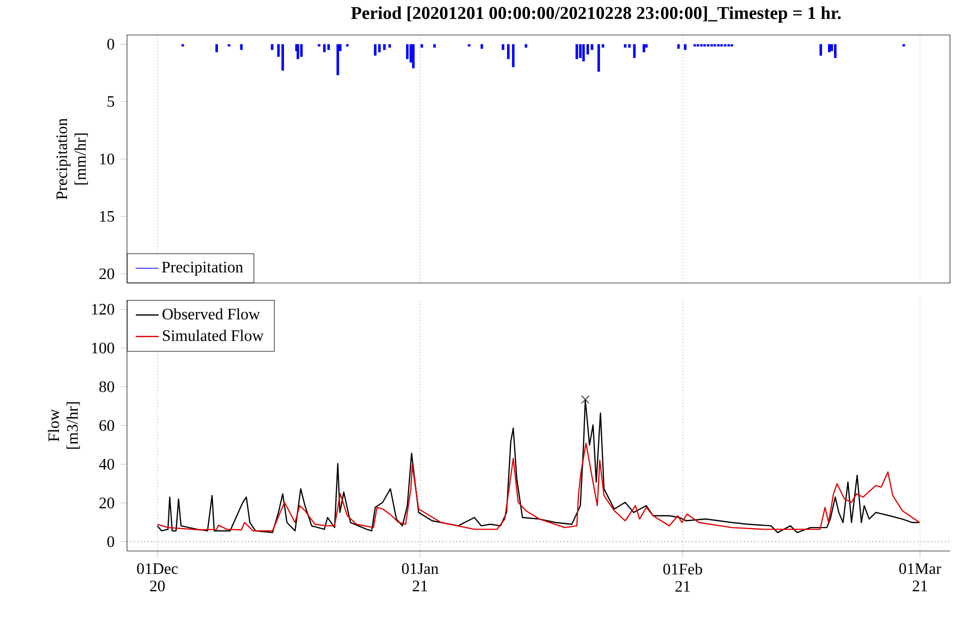  I want to click on legend-label: Observed Flow, so click(211, 314).